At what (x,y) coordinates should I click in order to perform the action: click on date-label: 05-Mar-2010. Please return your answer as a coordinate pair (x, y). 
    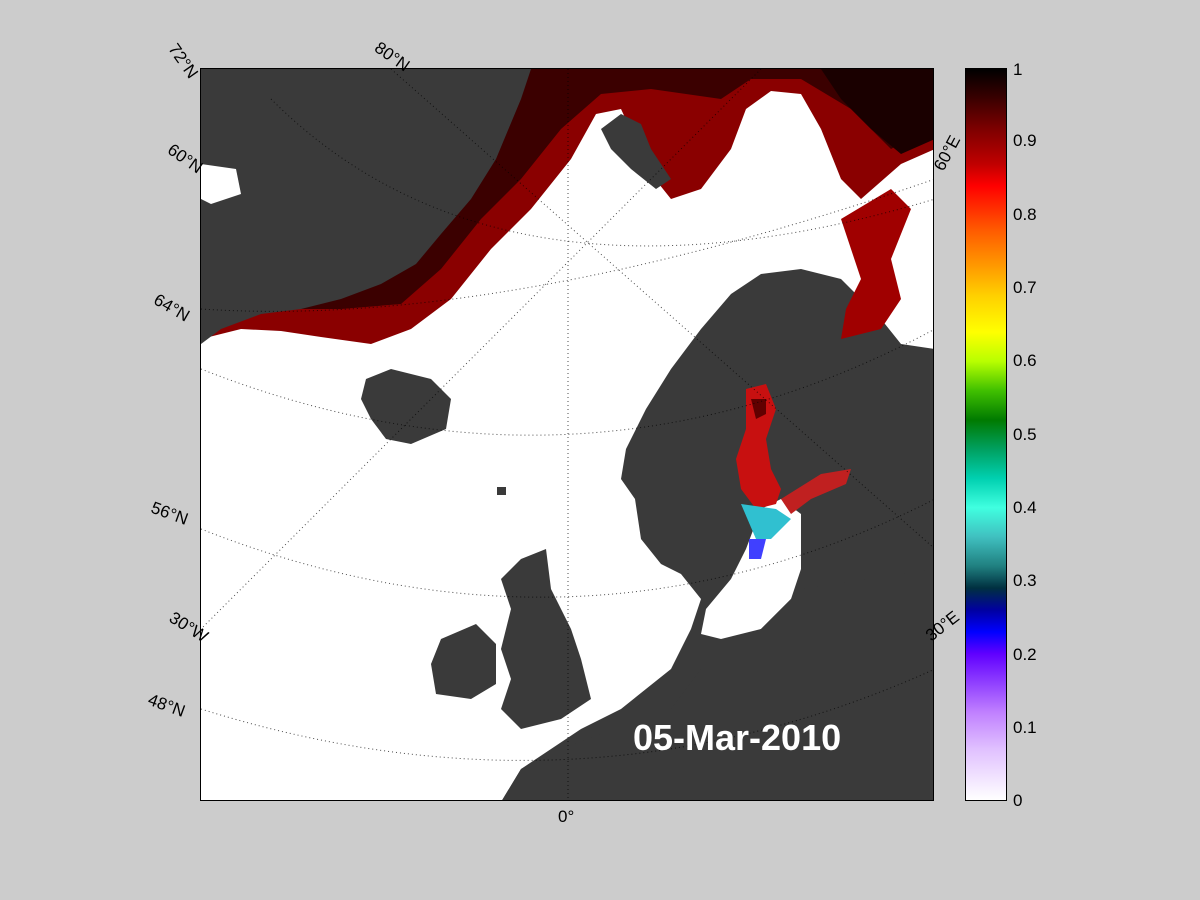
    Looking at the image, I should click on (737, 737).